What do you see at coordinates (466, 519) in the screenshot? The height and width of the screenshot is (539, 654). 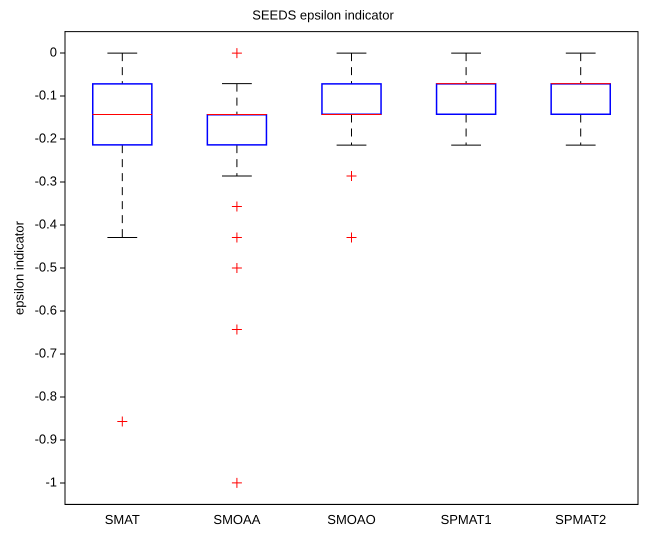 I see `x-tick-label: SPMAT1` at bounding box center [466, 519].